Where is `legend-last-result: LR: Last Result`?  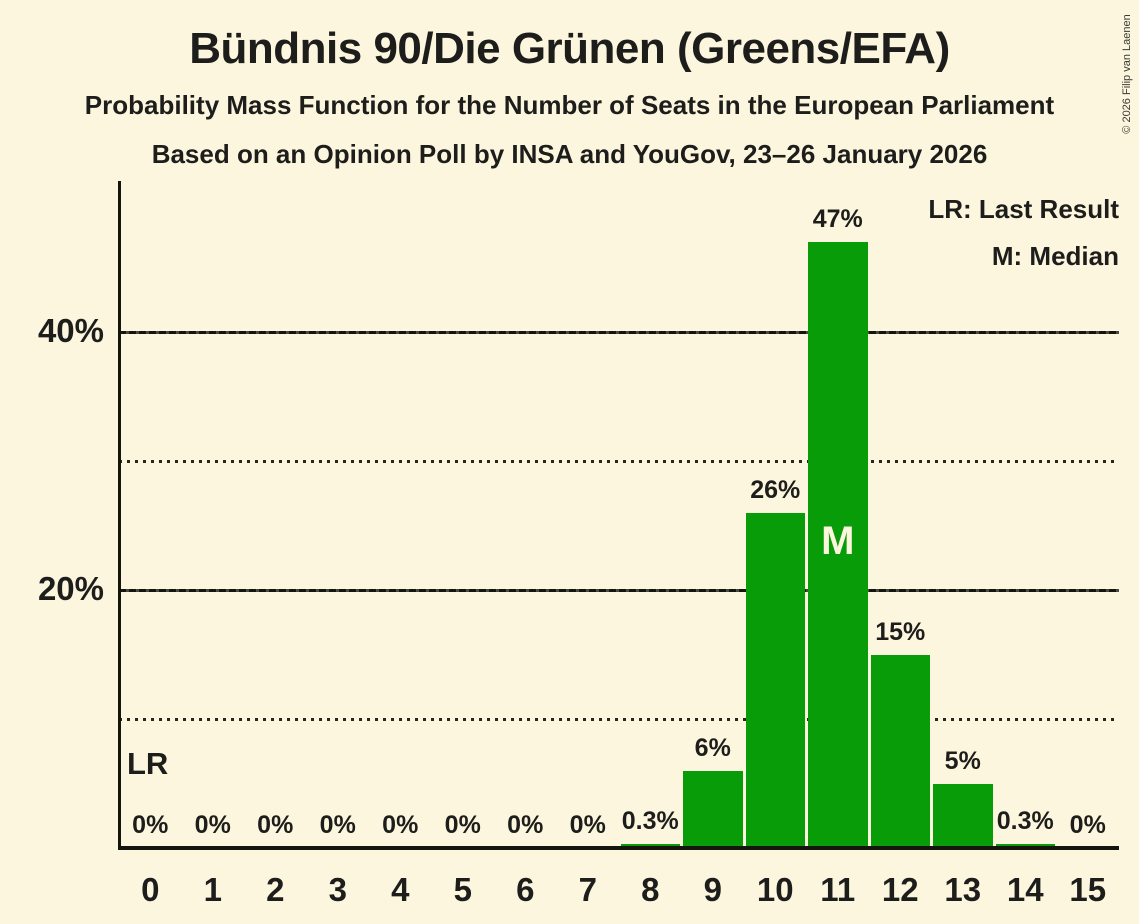
legend-last-result: LR: Last Result is located at coordinates (1023, 209).